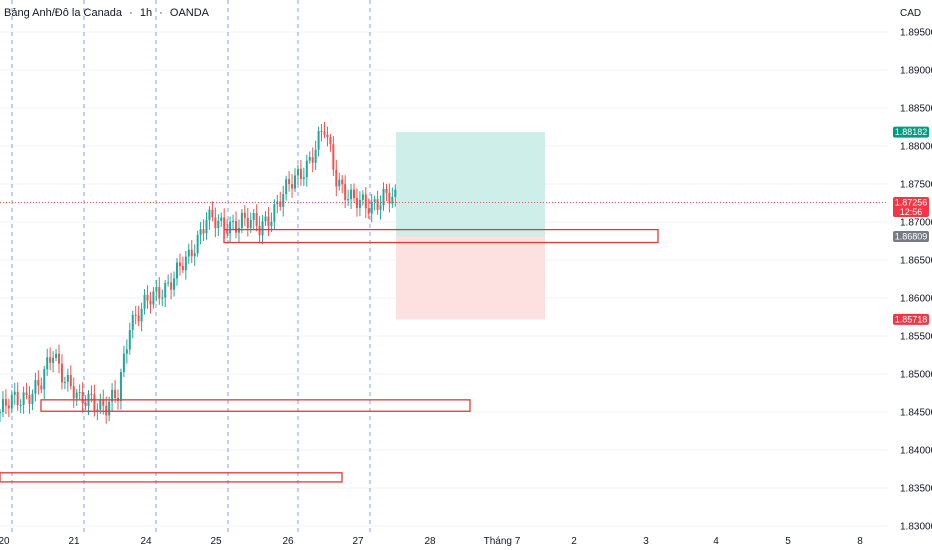  Describe the element at coordinates (916, 185) in the screenshot. I see `price-tick-label: 1.87500` at that location.